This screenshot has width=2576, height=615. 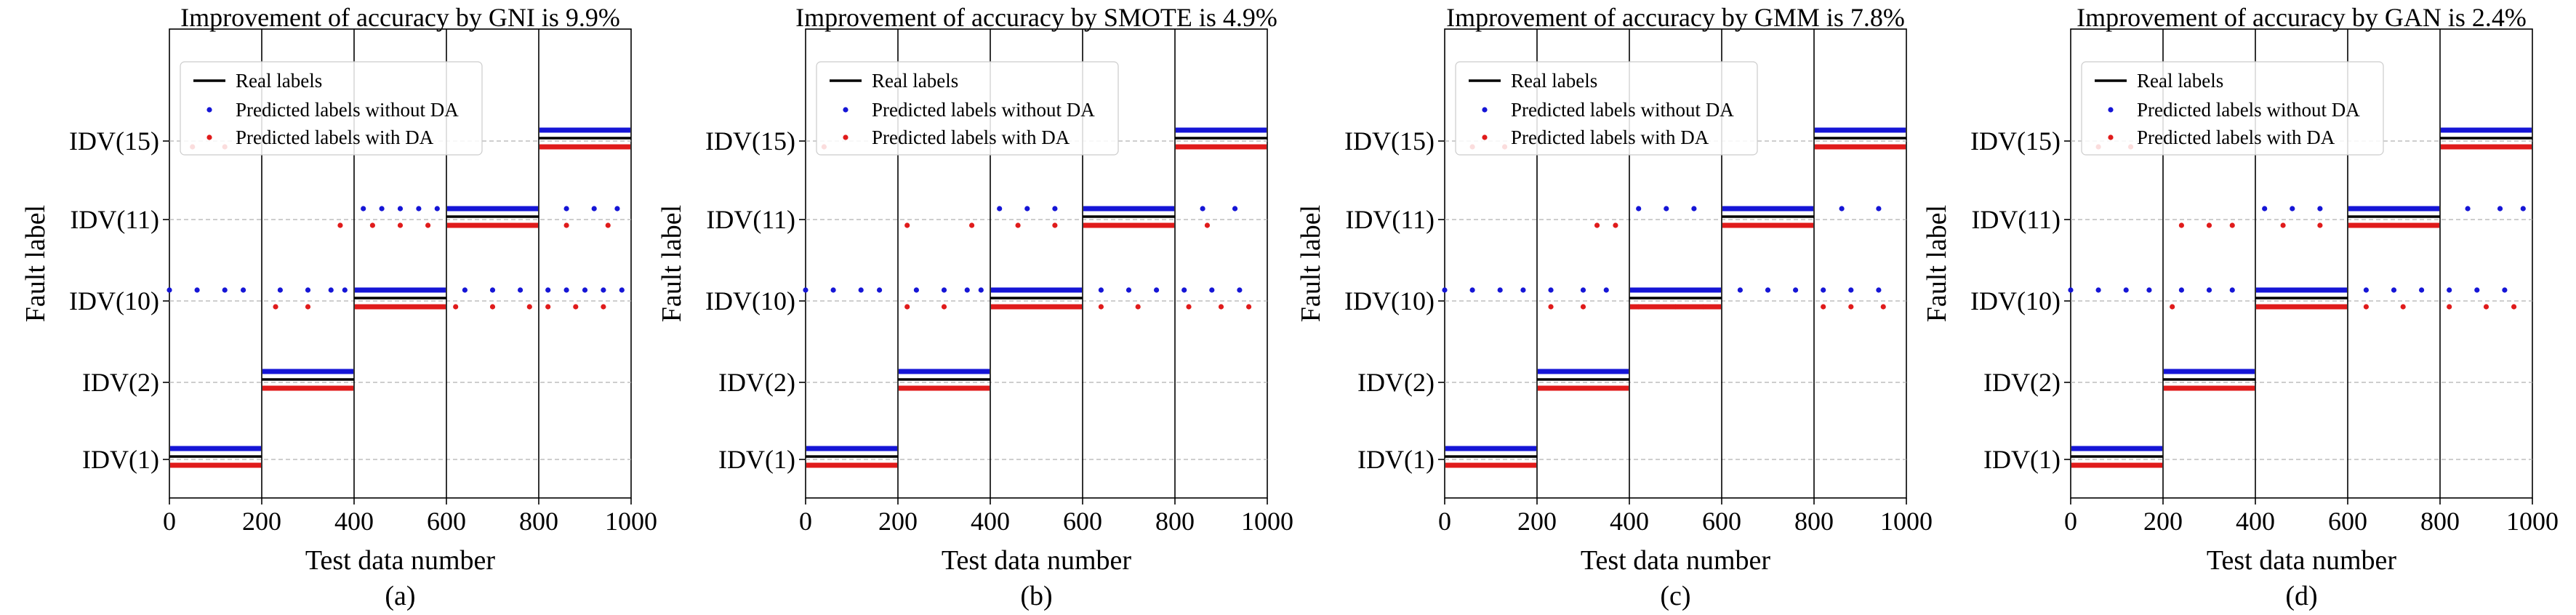 What do you see at coordinates (751, 219) in the screenshot?
I see `y-tick-label: IDV(11)` at bounding box center [751, 219].